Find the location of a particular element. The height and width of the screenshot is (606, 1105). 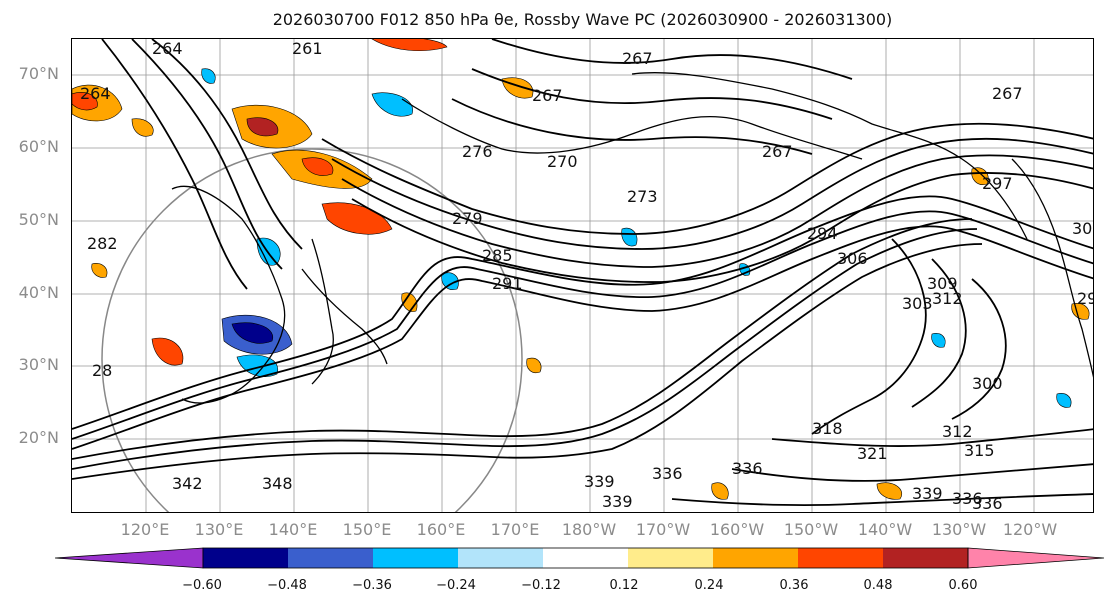

lat-label-70n: 70°N is located at coordinates (38, 73).